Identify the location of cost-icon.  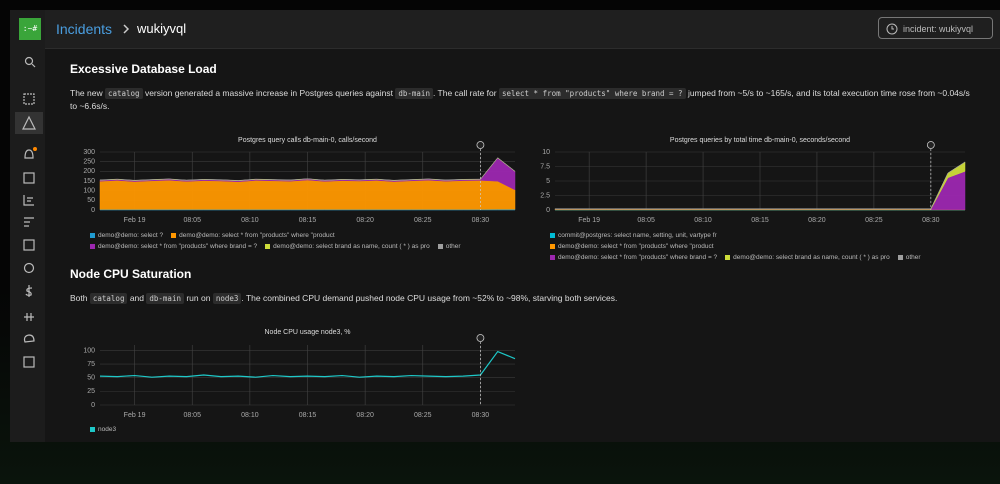
(29, 291).